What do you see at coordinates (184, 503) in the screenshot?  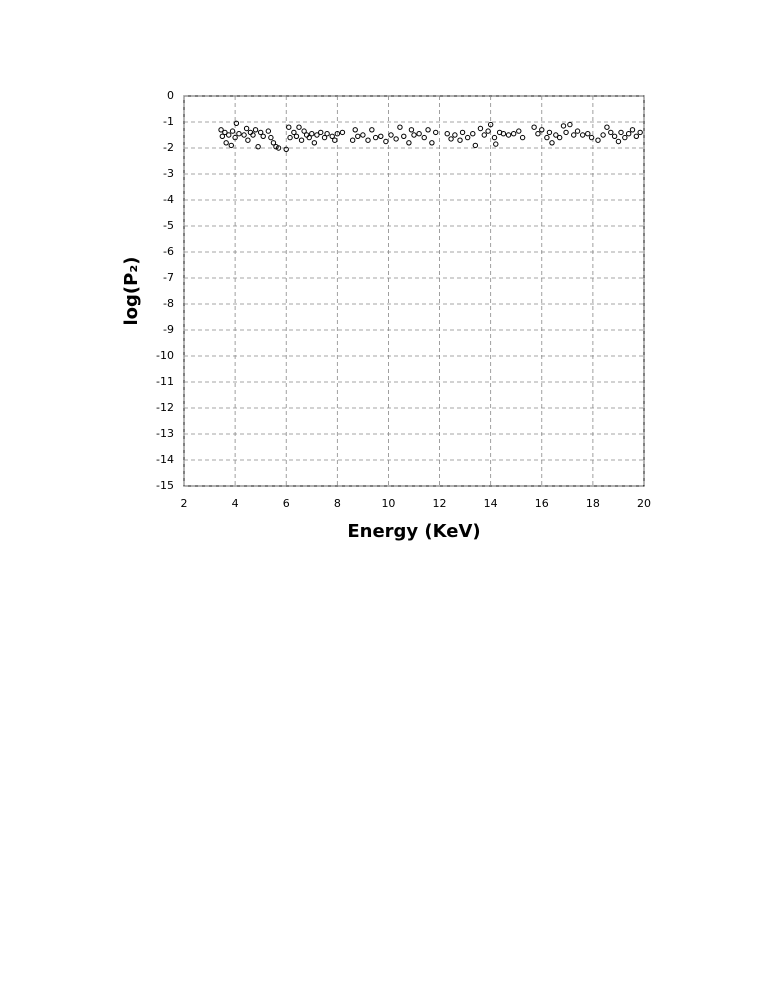 I see `x-tick-label: 2` at bounding box center [184, 503].